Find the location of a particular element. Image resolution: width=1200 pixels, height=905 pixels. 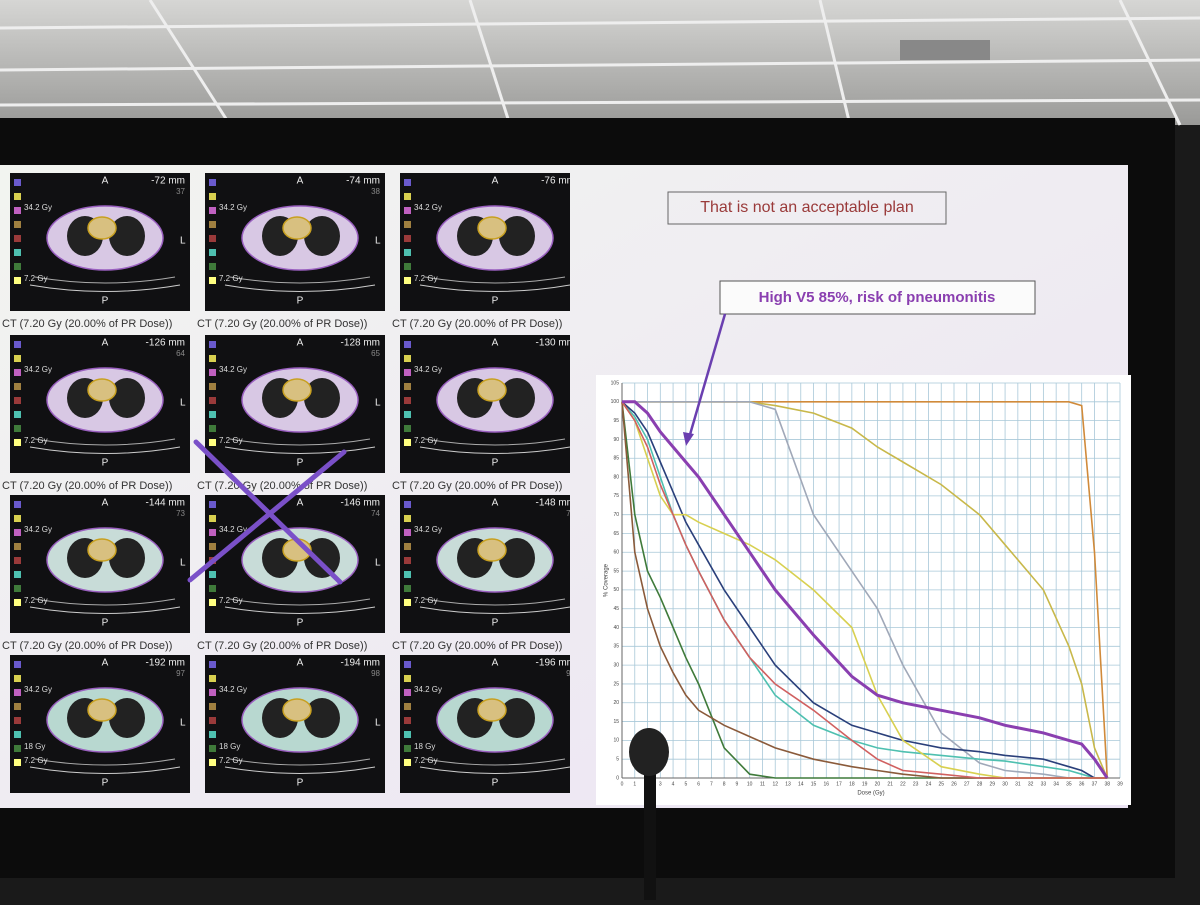

y-tick-label: 50 is located at coordinates (616, 590).